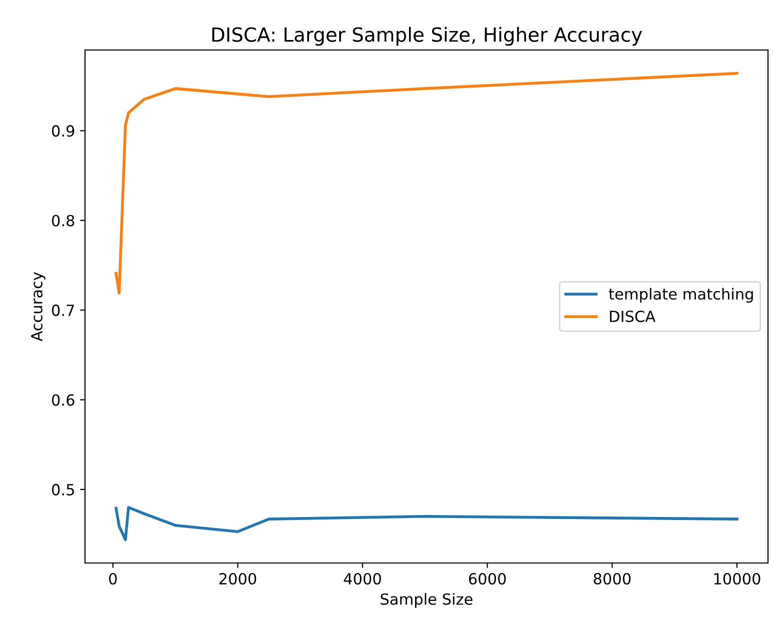 This screenshot has width=773, height=621. I want to click on y-tick-label: 0.8, so click(63, 220).